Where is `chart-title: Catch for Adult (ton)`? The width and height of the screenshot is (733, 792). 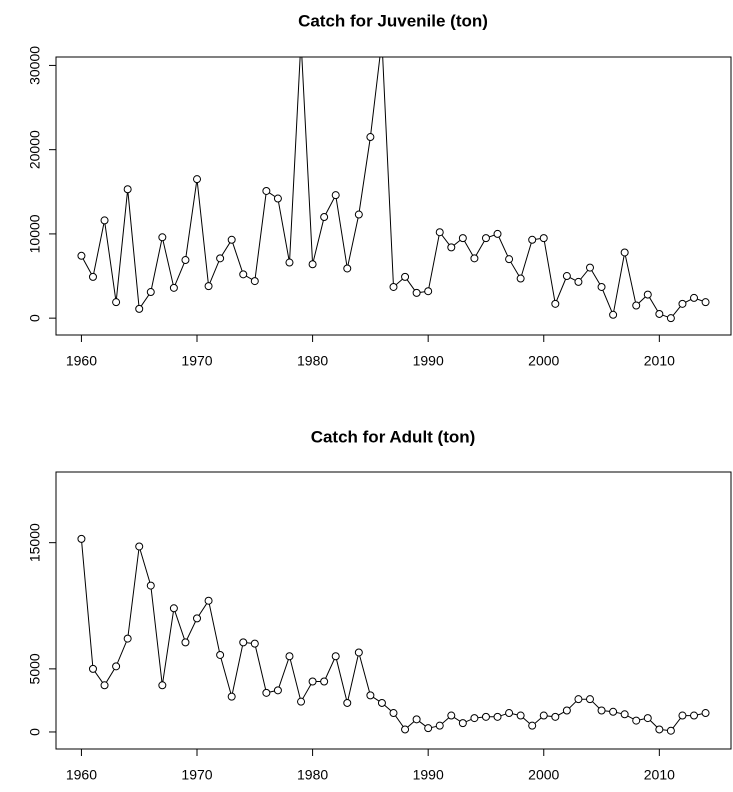
chart-title: Catch for Adult (ton) is located at coordinates (393, 436).